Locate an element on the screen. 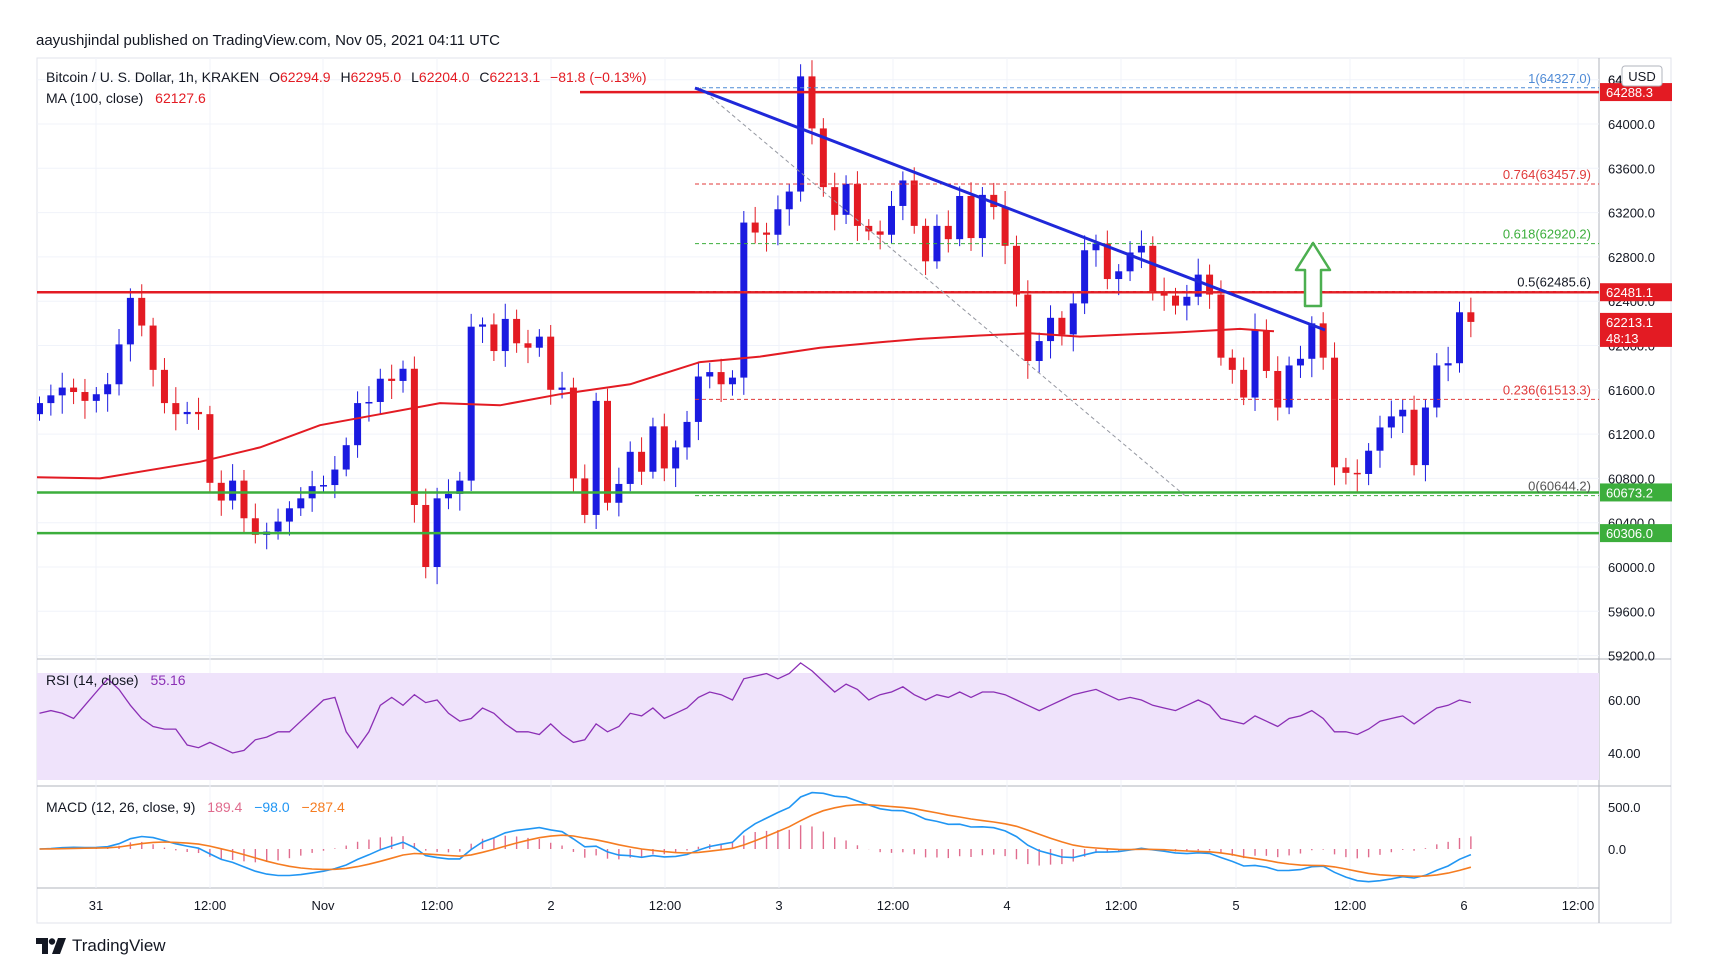 Image resolution: width=1710 pixels, height=978 pixels. rsi-pane is located at coordinates (755, 708).